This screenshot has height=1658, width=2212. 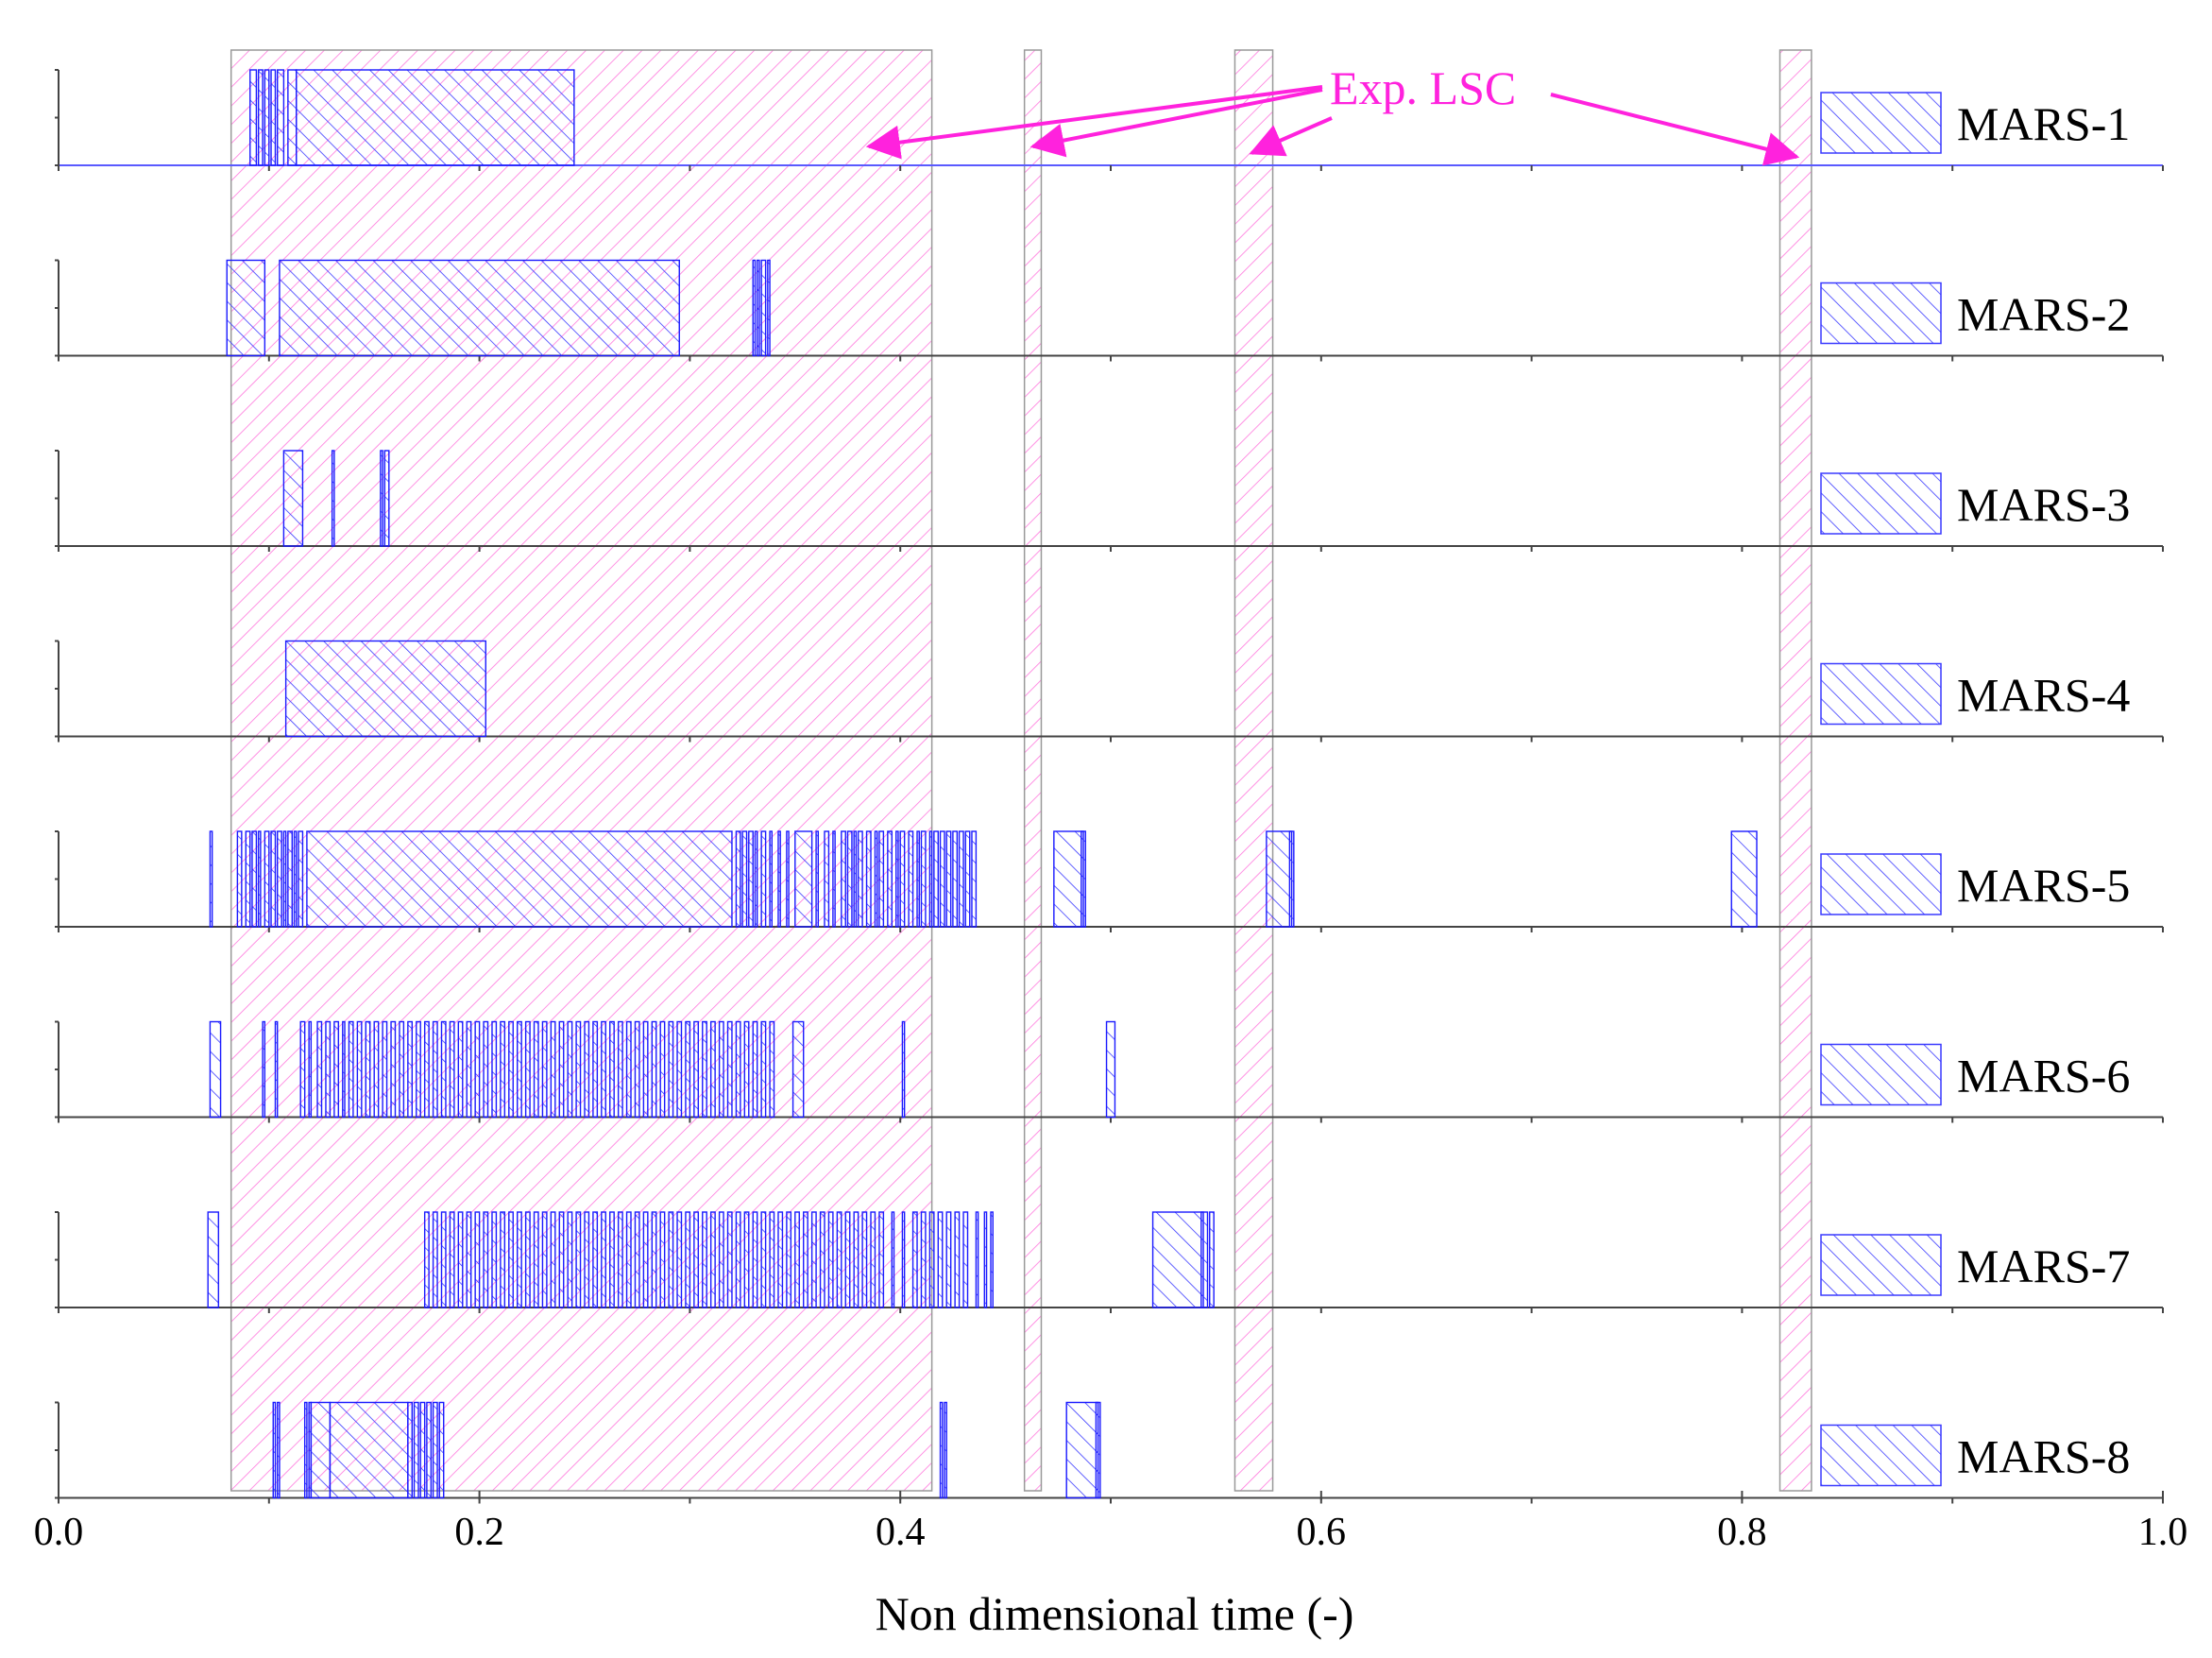 I want to click on legend-label: MARS-8, so click(x=2043, y=1456).